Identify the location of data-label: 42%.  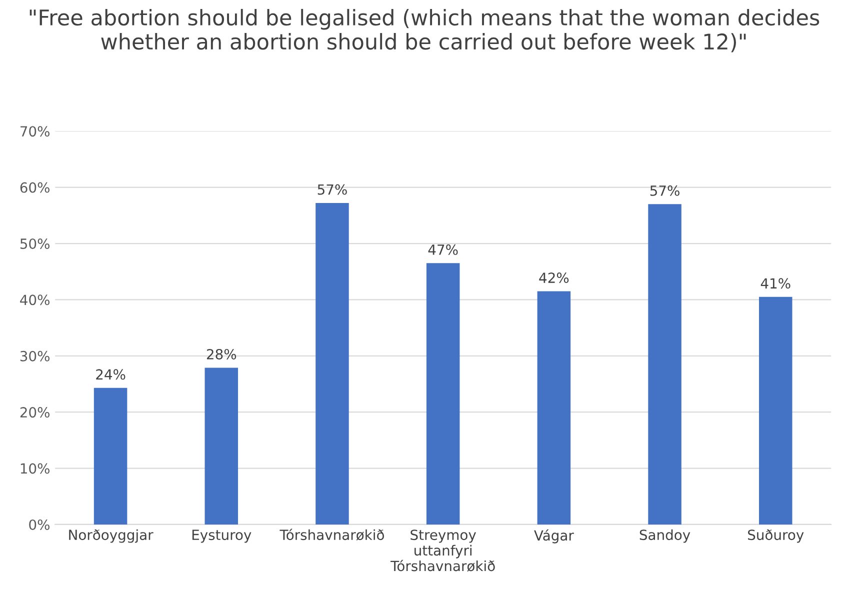
(554, 278).